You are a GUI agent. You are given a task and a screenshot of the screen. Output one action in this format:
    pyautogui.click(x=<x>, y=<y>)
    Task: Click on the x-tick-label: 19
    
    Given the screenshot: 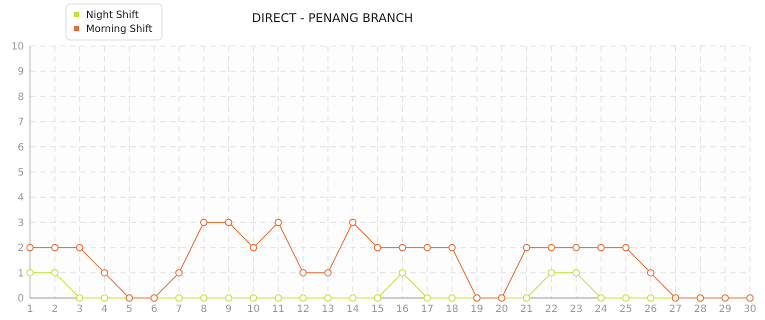 What is the action you would take?
    pyautogui.click(x=477, y=309)
    